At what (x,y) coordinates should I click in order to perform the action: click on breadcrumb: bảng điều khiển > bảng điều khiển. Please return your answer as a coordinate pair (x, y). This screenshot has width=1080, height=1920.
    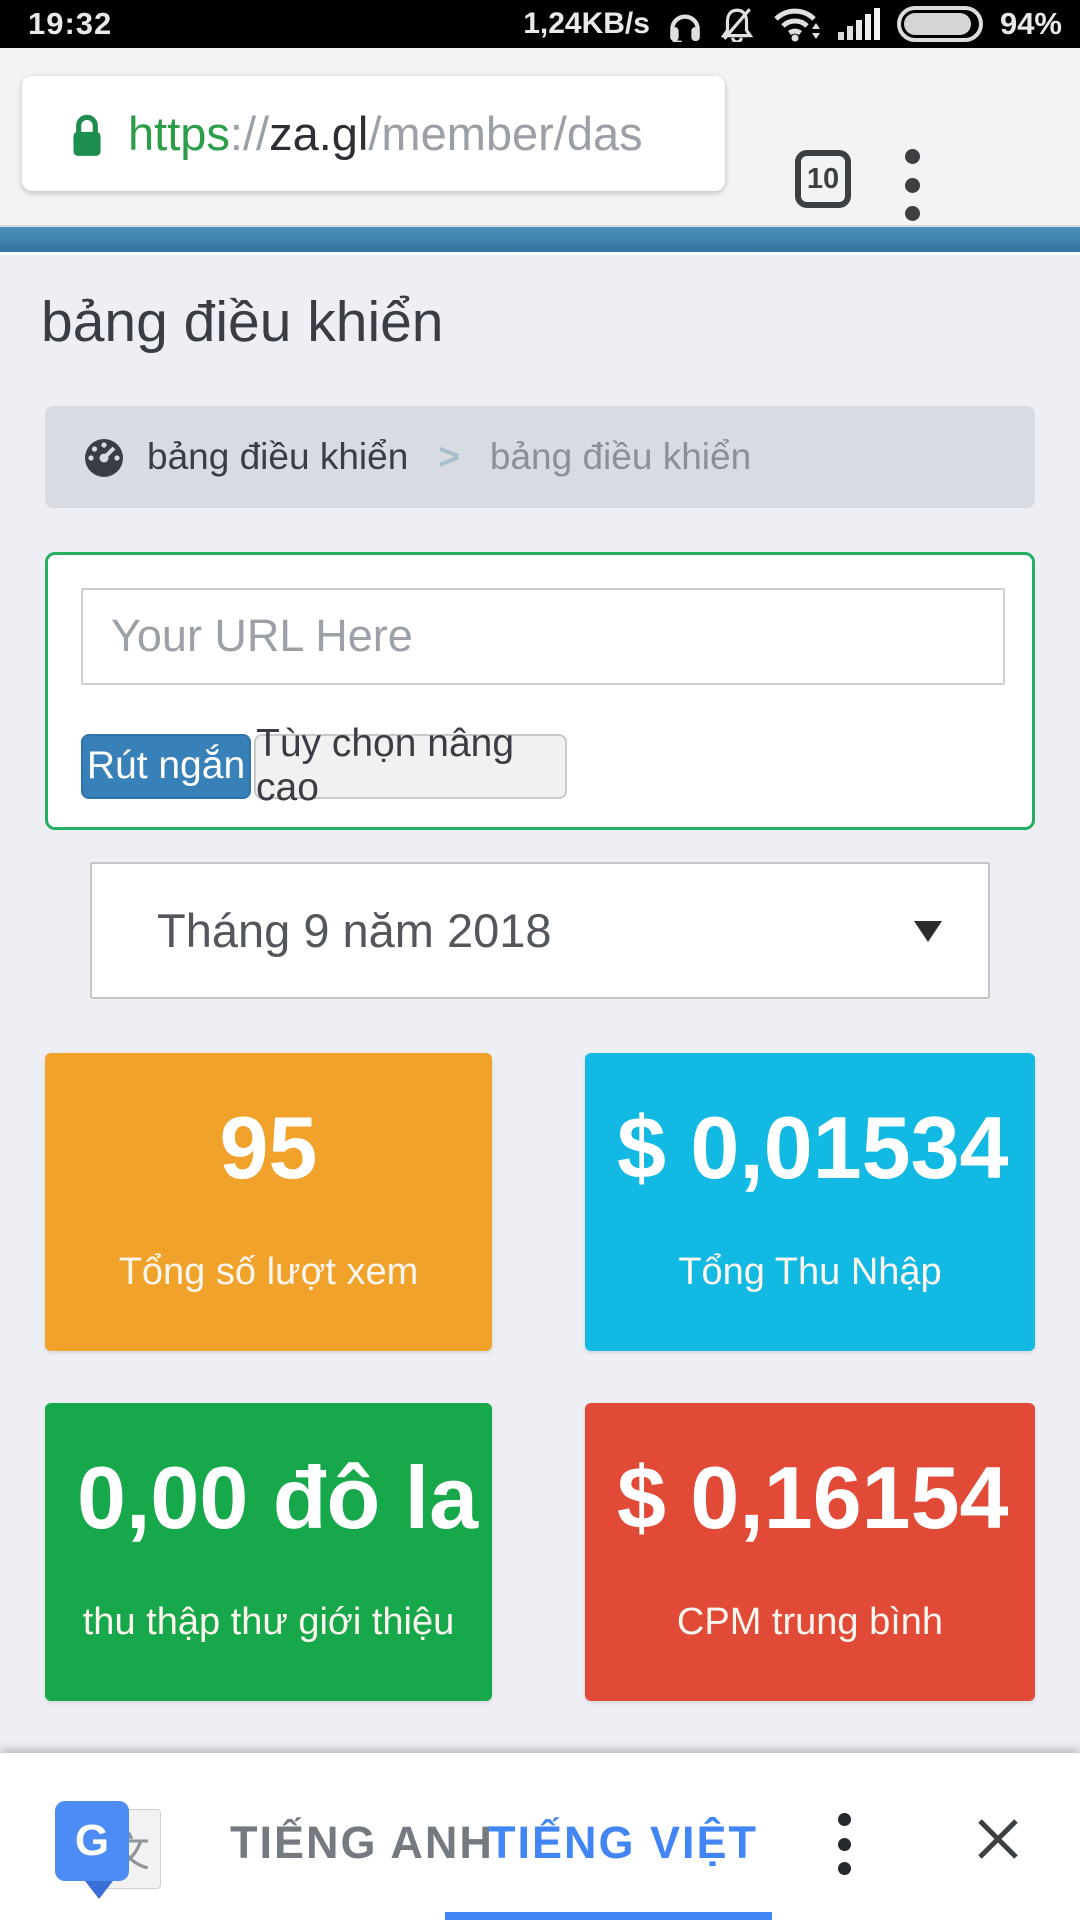
    Looking at the image, I should click on (540, 456).